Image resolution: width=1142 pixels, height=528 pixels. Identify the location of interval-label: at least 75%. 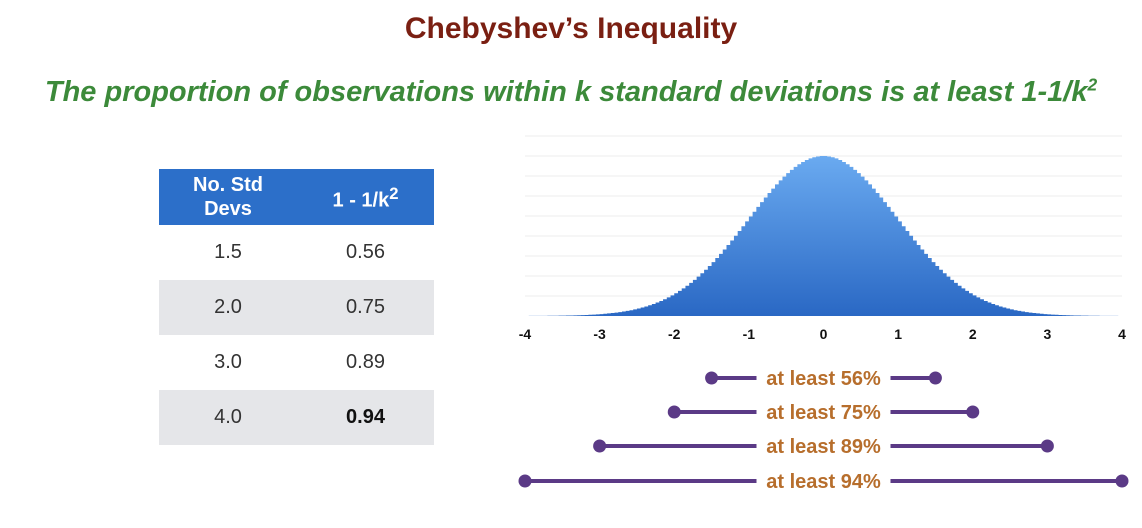
(823, 413).